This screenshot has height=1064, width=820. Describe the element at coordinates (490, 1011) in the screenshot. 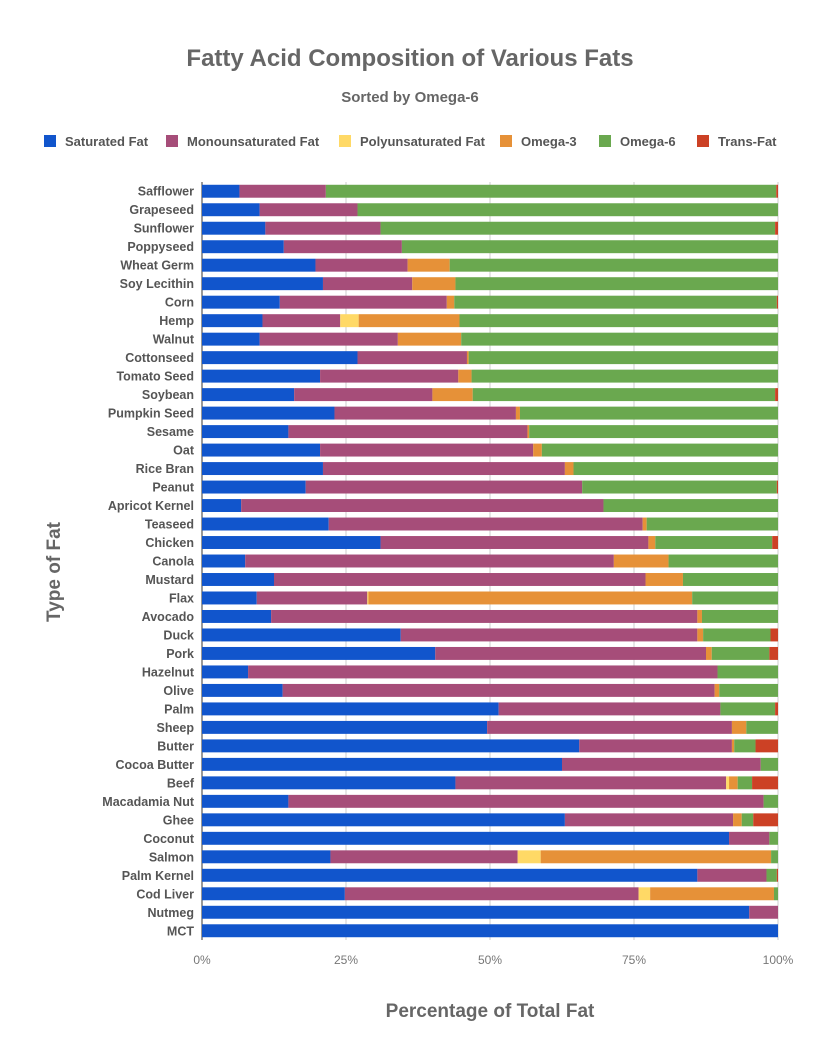

I see `x-axis-title: Percentage of Total Fat` at that location.